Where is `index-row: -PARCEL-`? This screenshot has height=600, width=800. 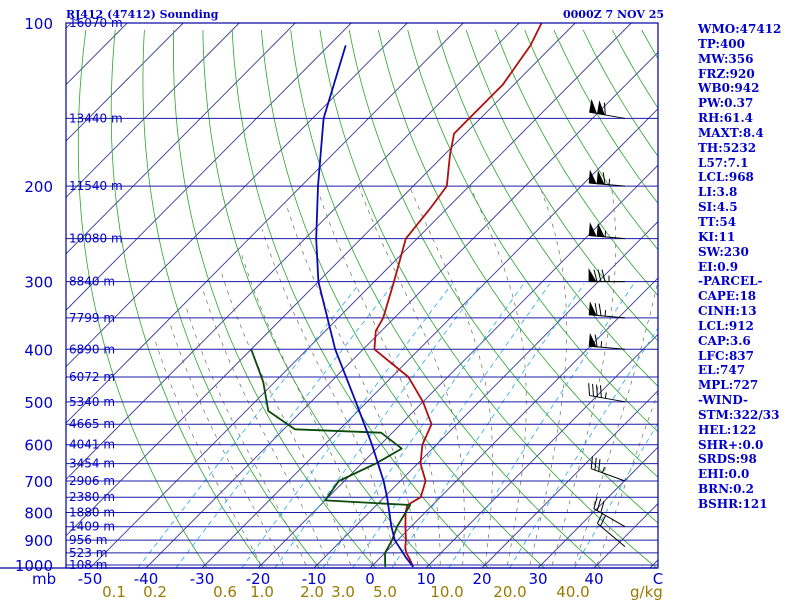 index-row: -PARCEL- is located at coordinates (730, 281).